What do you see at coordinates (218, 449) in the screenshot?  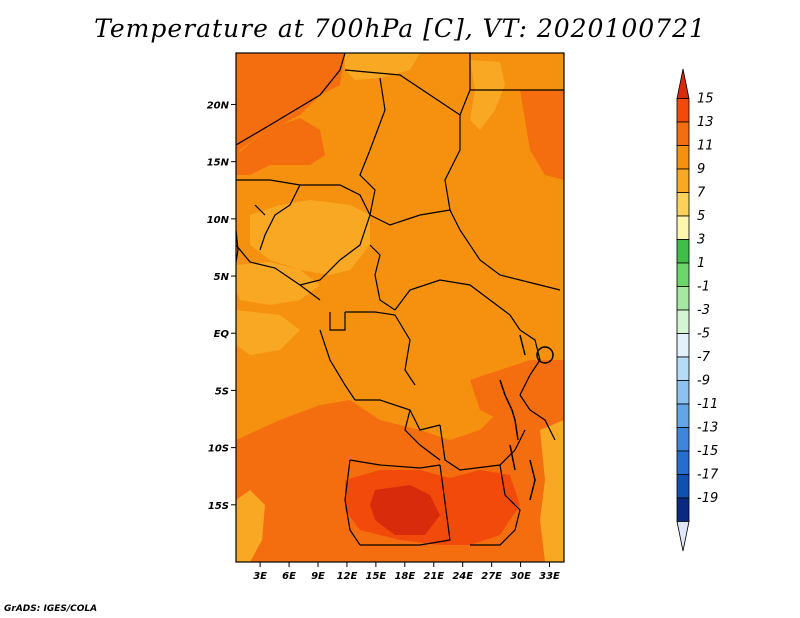 I see `lat-tick-label: 10S` at bounding box center [218, 449].